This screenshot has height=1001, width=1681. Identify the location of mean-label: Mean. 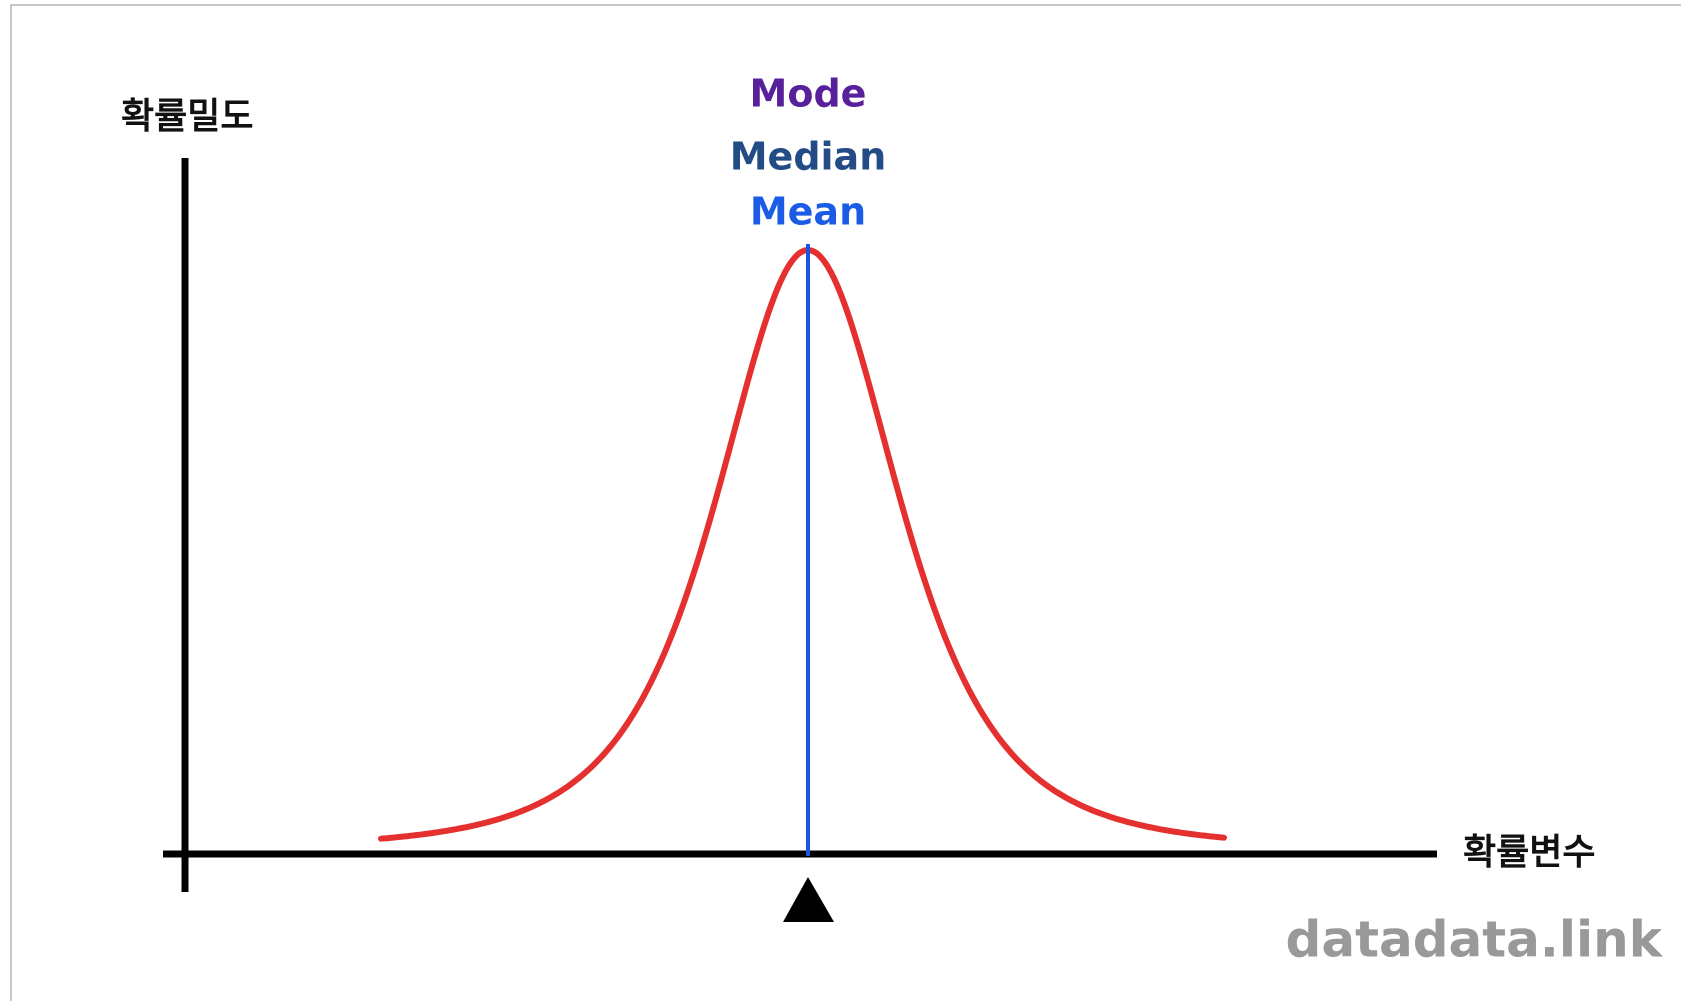
(808, 212).